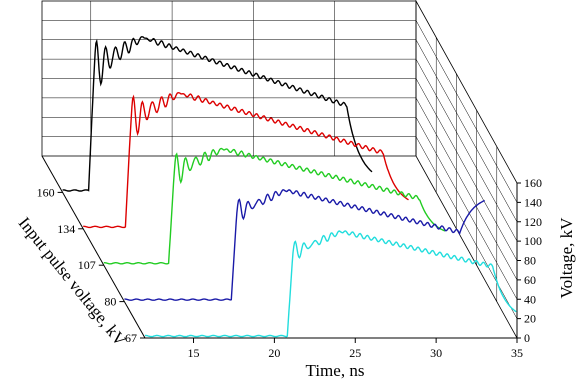  I want to click on y-tick-label: 100, so click(533, 241).